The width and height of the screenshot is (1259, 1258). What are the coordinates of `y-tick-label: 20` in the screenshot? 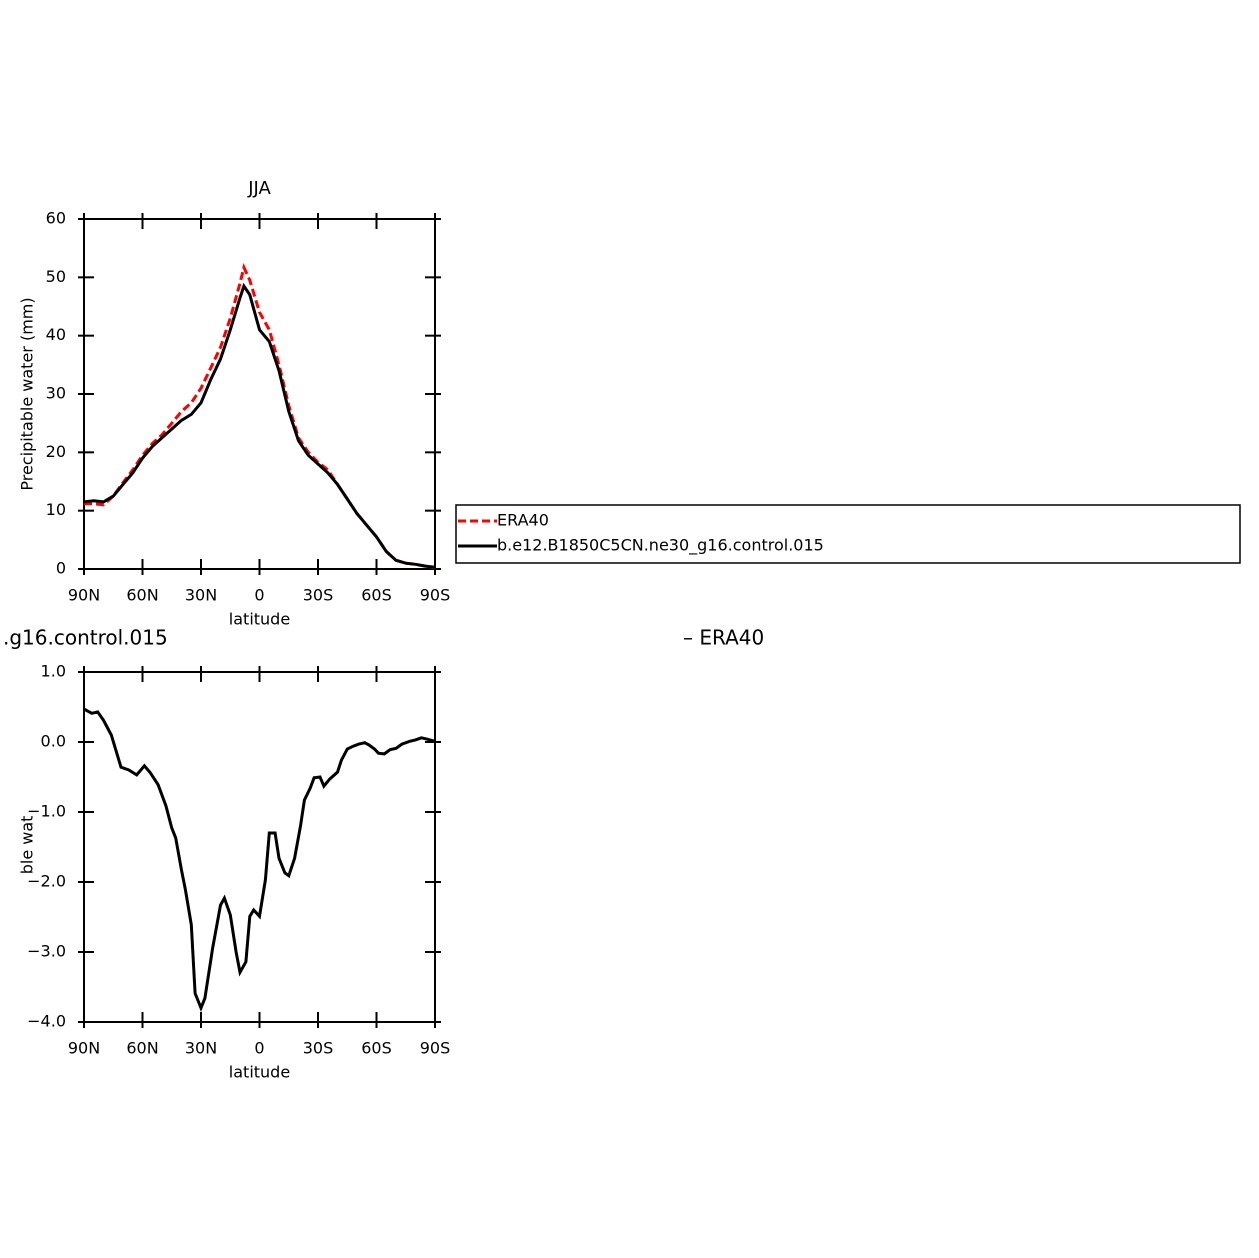 It's located at (56, 451).